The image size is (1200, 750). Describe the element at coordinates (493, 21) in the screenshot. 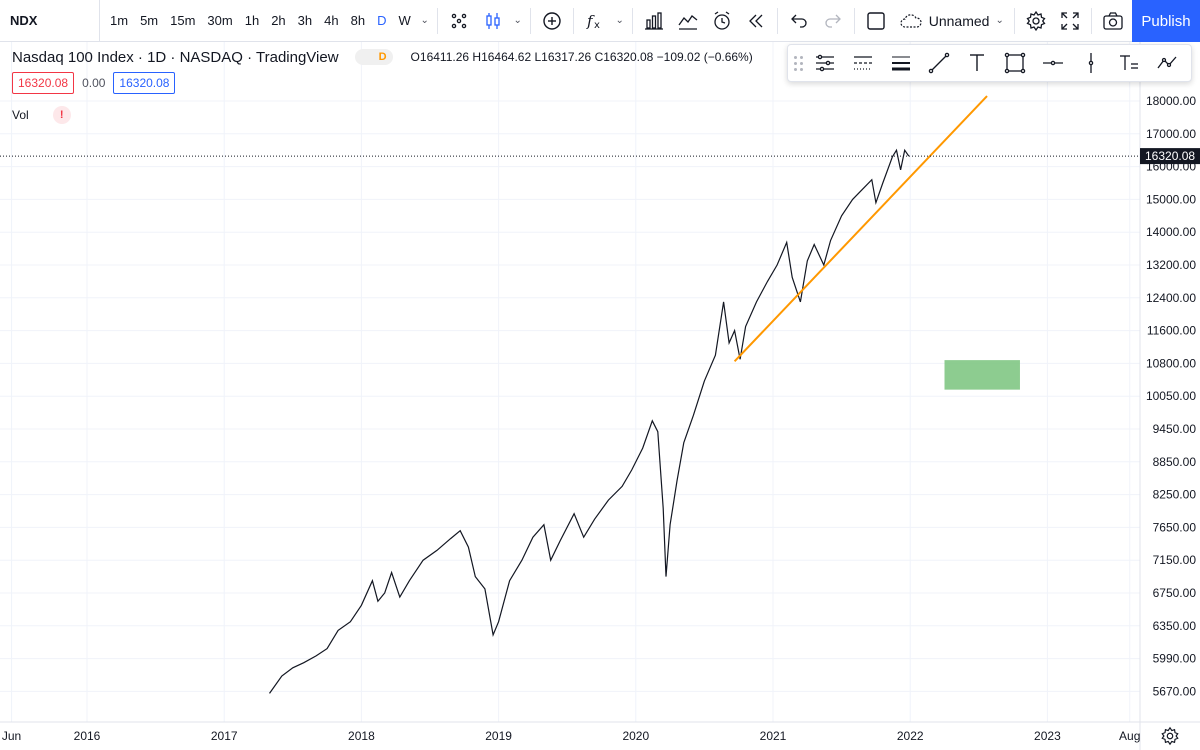

I see `candles-icon` at that location.